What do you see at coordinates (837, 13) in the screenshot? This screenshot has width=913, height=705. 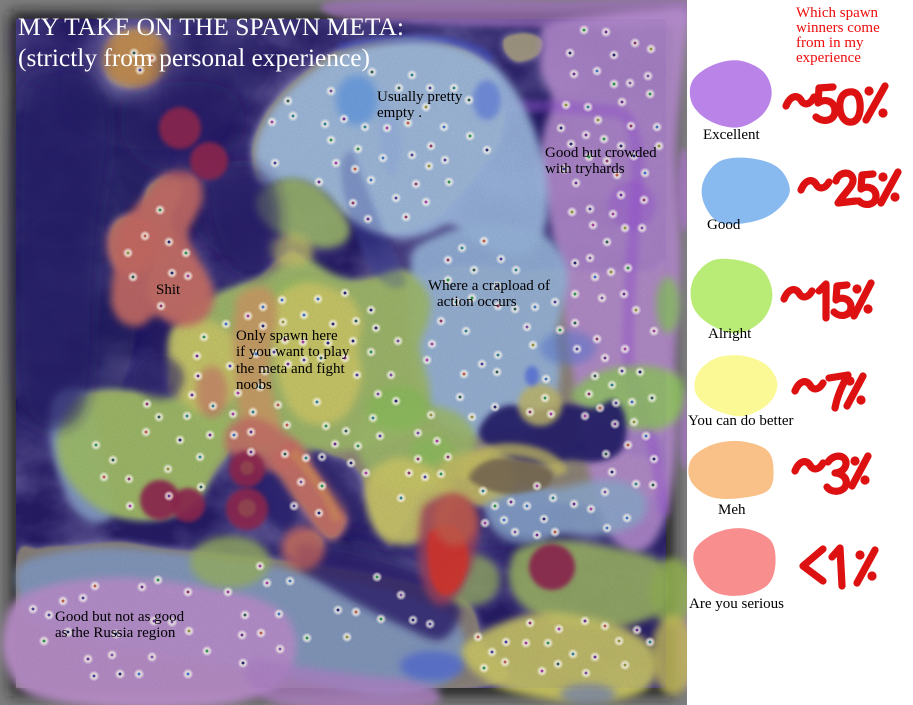 I see `svg-text: Which spawn` at bounding box center [837, 13].